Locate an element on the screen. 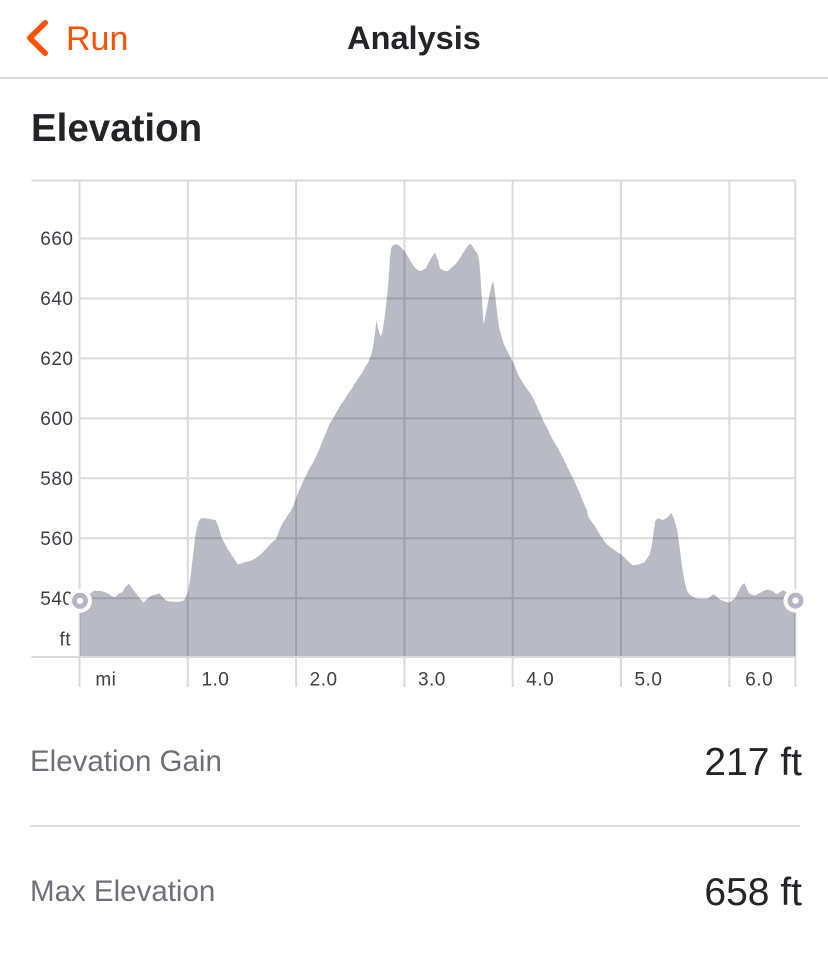  svg-text: 5.0 is located at coordinates (649, 680).